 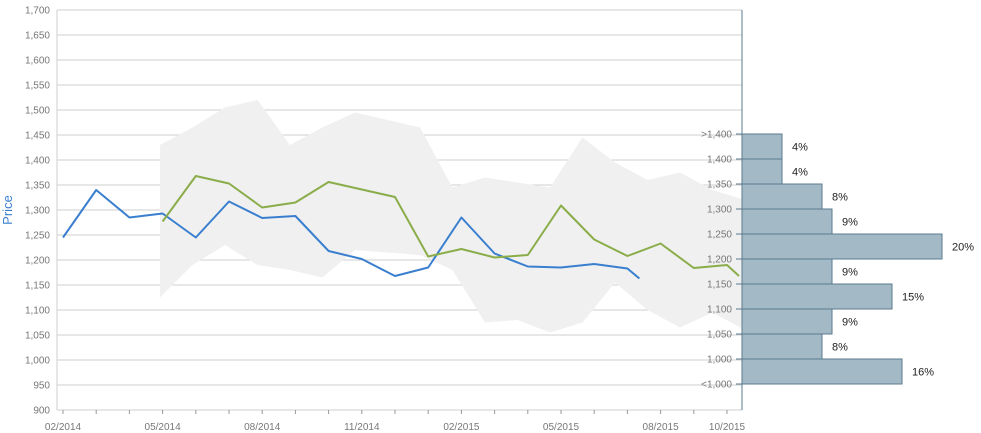 What do you see at coordinates (37, 161) in the screenshot?
I see `y-tick-label: 1,400` at bounding box center [37, 161].